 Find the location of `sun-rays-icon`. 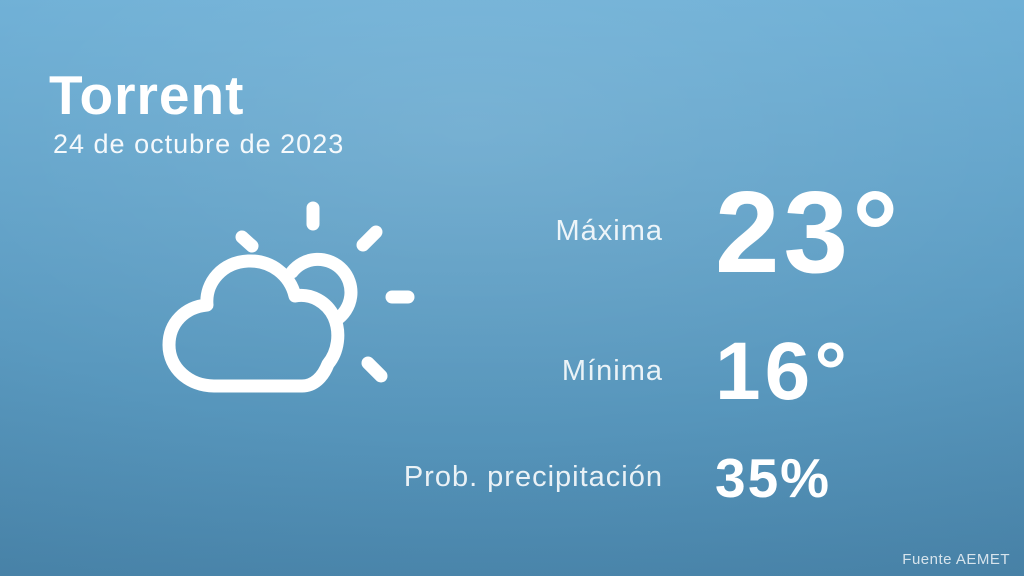

sun-rays-icon is located at coordinates (325, 292).